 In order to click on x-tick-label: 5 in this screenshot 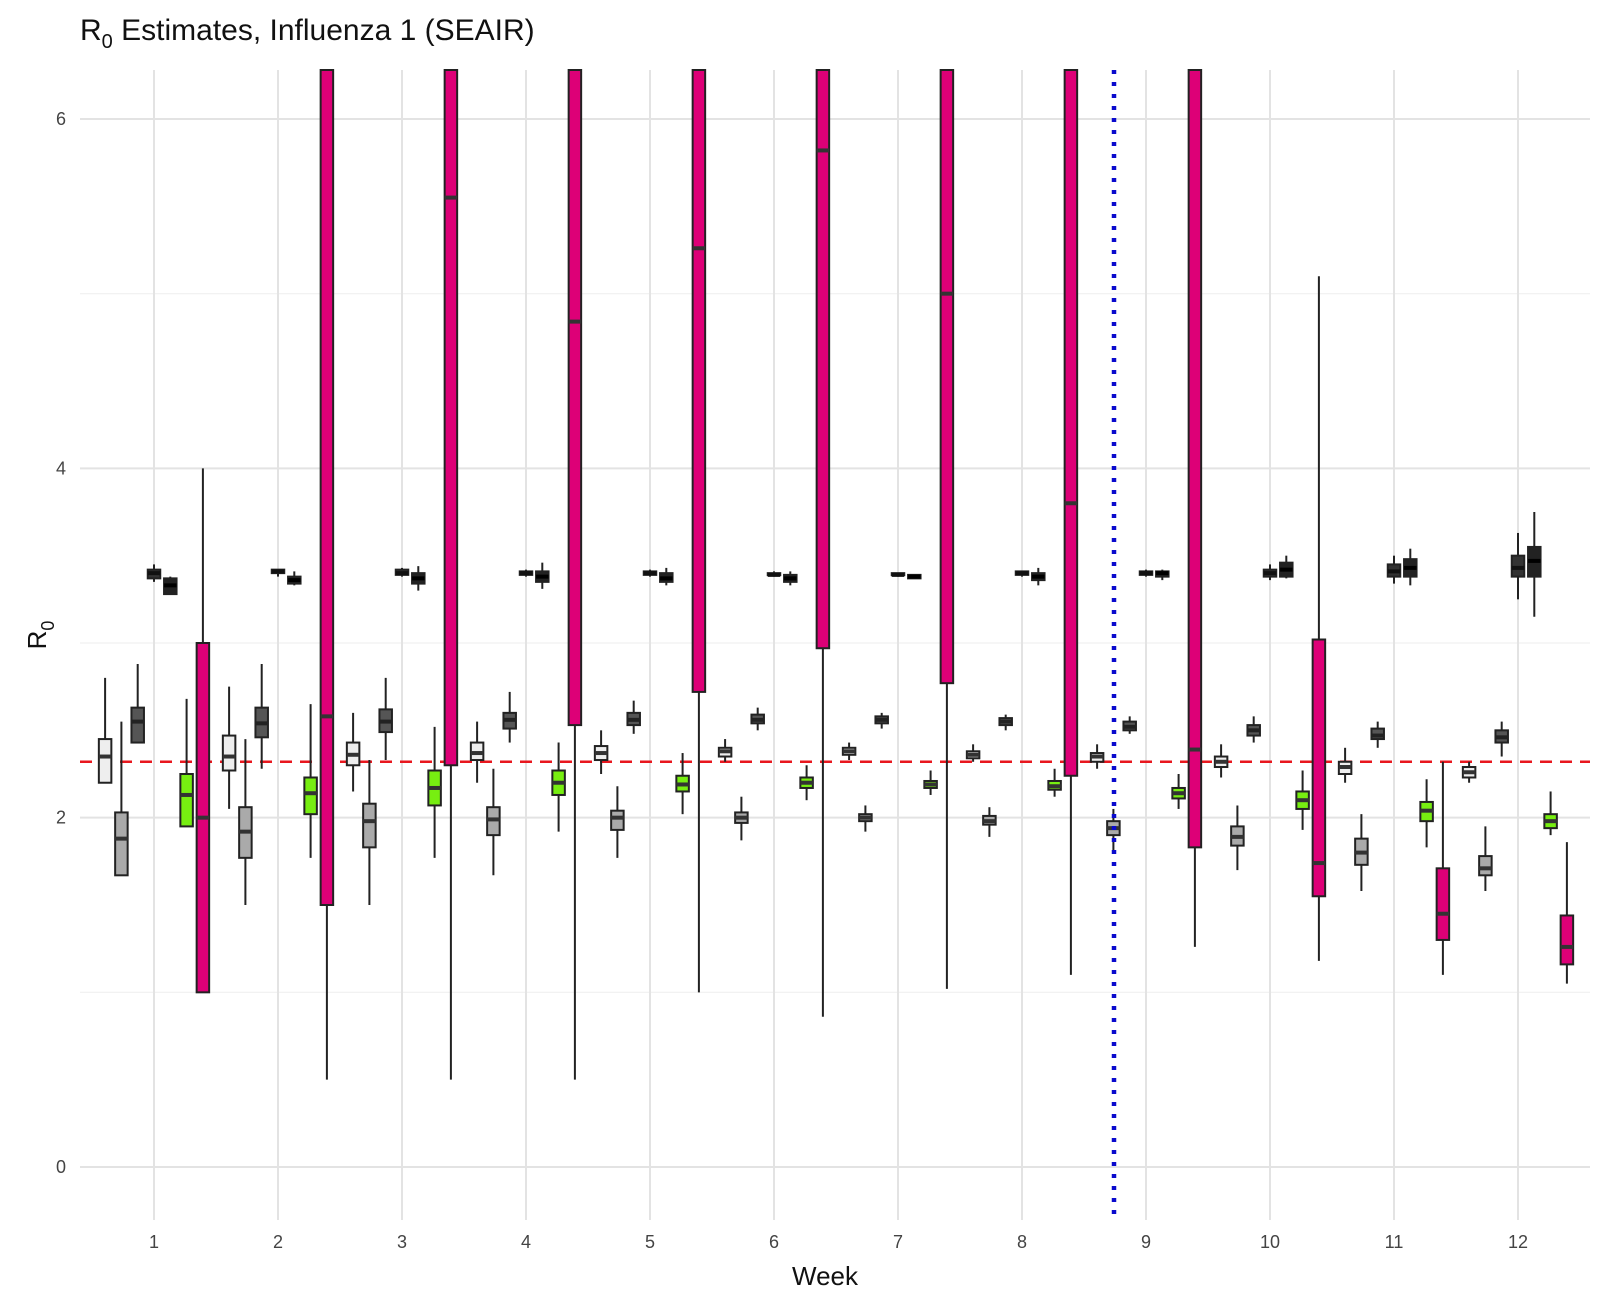, I will do `click(650, 1242)`.